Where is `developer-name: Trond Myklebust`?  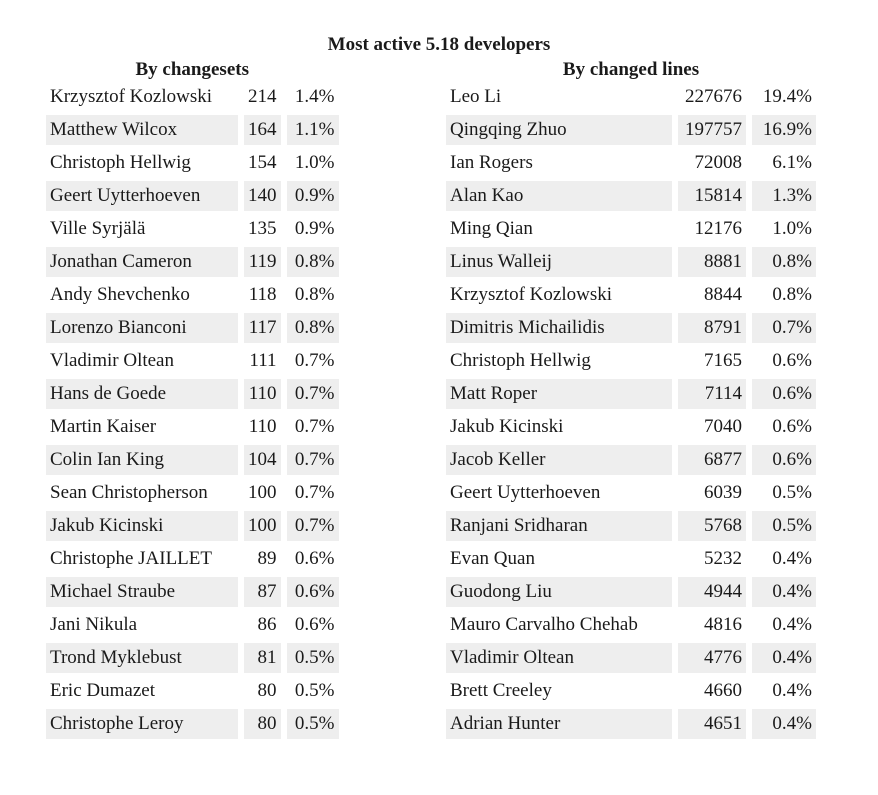 developer-name: Trond Myklebust is located at coordinates (142, 658).